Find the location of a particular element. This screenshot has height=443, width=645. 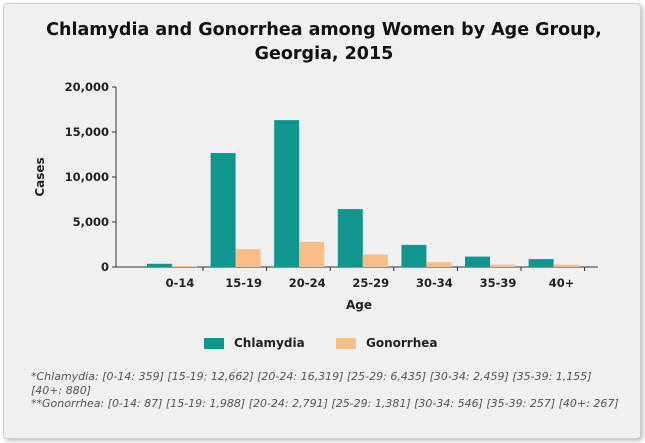

x-tick-label: 35-39 is located at coordinates (498, 283).